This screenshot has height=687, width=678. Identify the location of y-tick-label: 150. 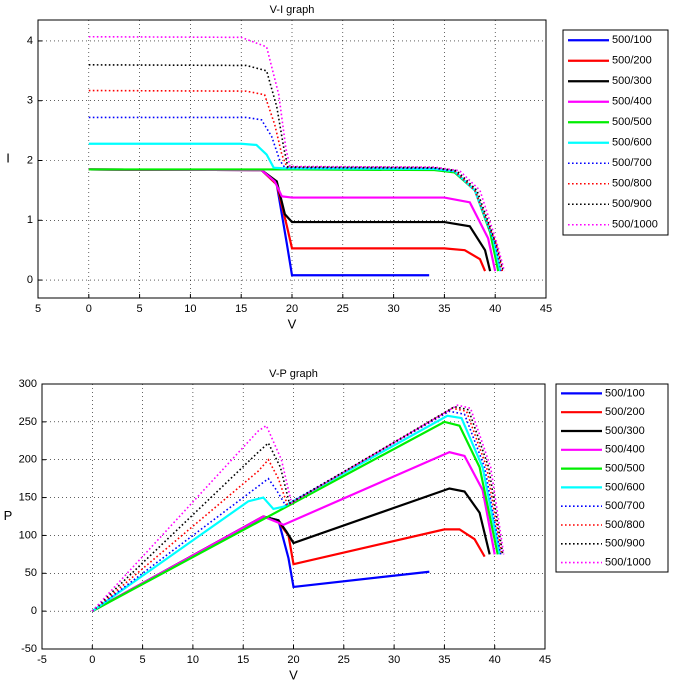
(28, 497).